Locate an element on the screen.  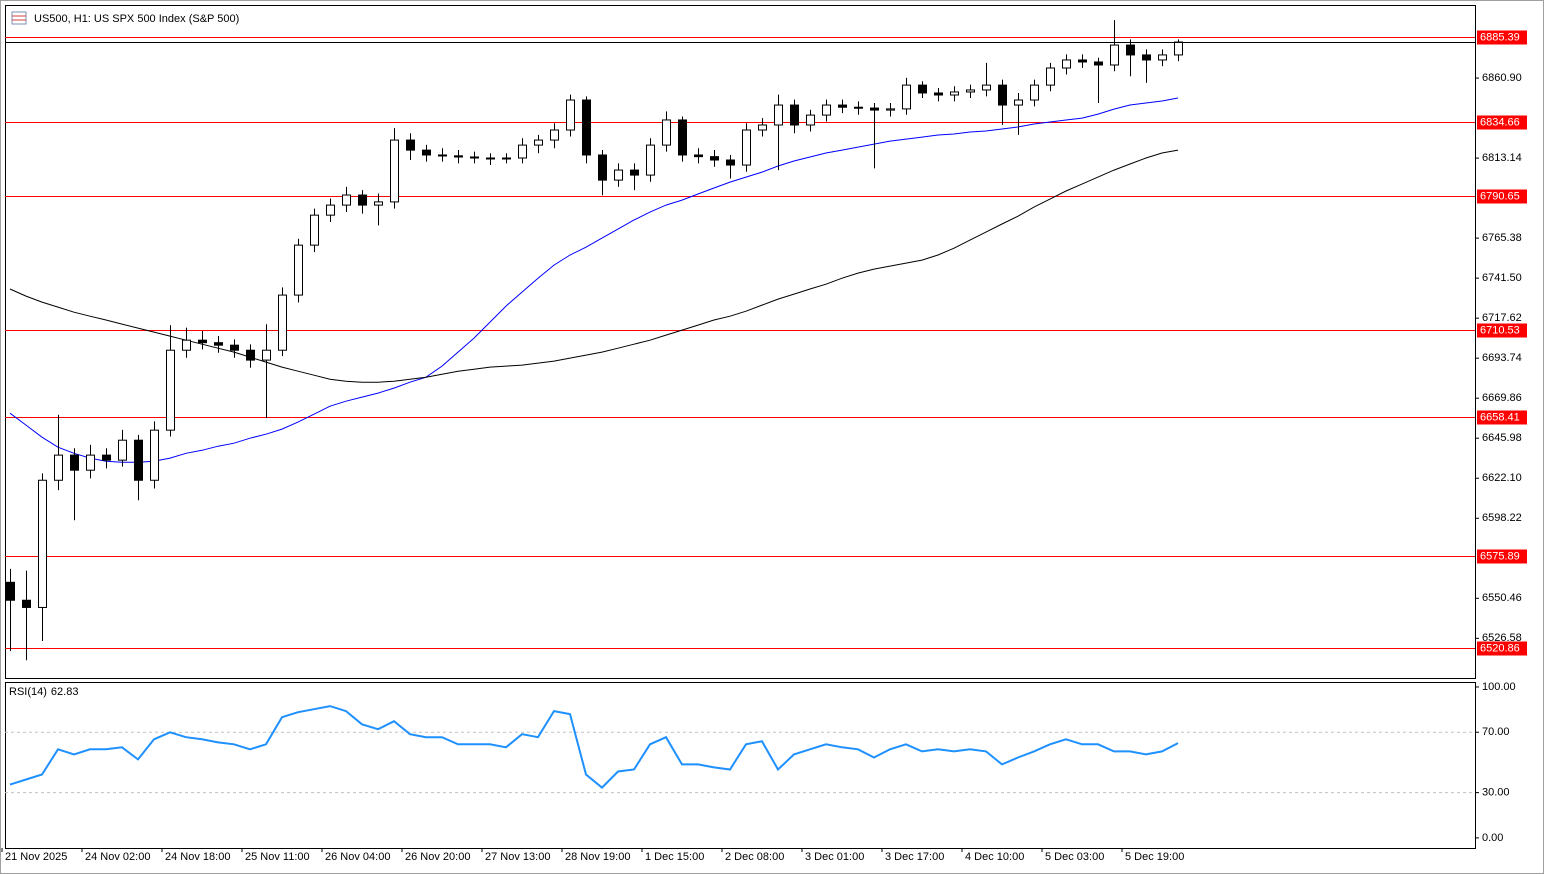
y-tick-label: 6550.46 is located at coordinates (1502, 598).